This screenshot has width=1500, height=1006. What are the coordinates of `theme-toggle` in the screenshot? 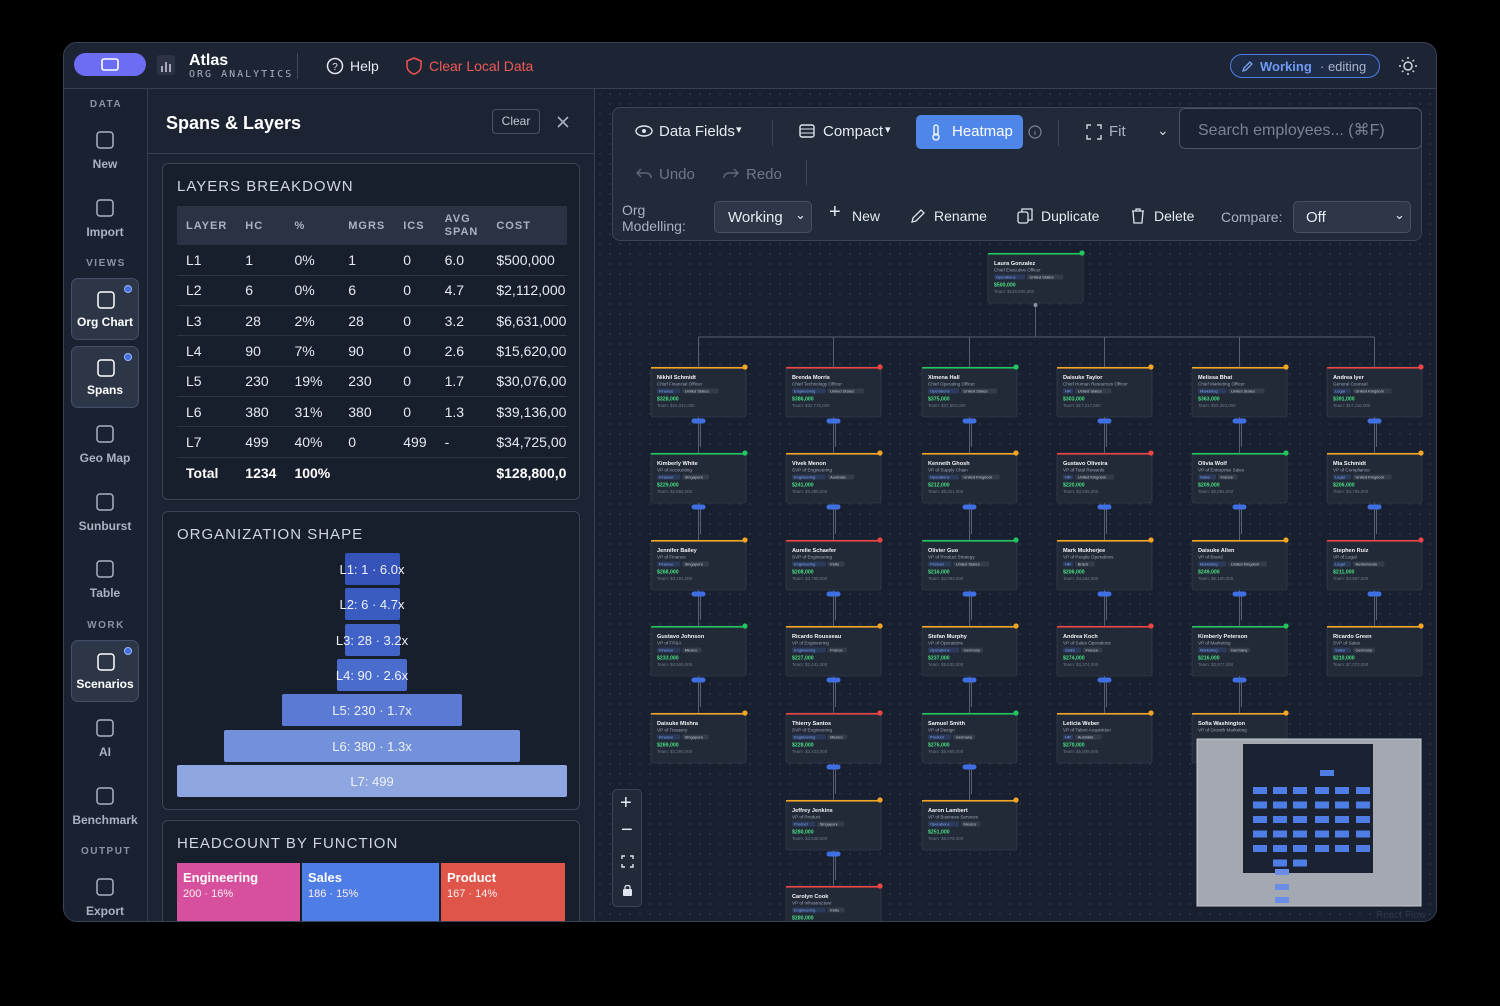 It's located at (1408, 66).